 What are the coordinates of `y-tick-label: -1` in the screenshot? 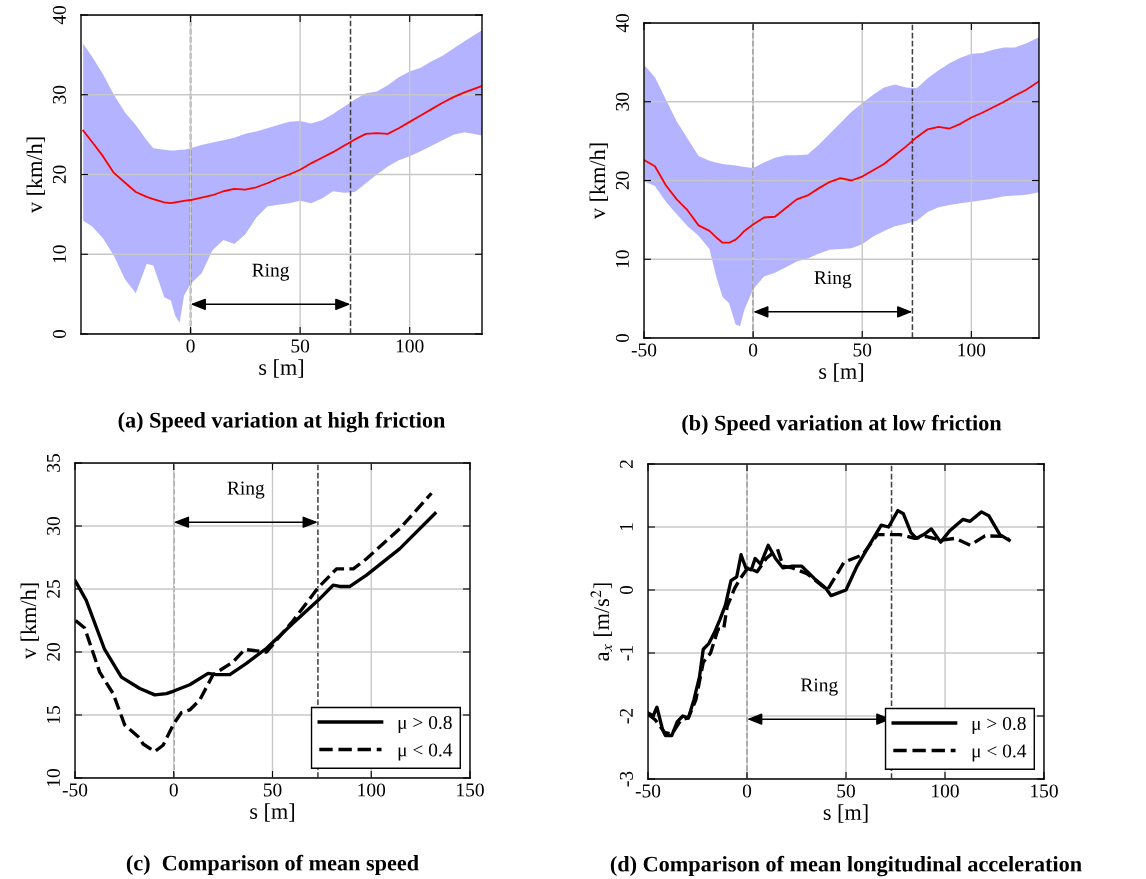 It's located at (626, 653).